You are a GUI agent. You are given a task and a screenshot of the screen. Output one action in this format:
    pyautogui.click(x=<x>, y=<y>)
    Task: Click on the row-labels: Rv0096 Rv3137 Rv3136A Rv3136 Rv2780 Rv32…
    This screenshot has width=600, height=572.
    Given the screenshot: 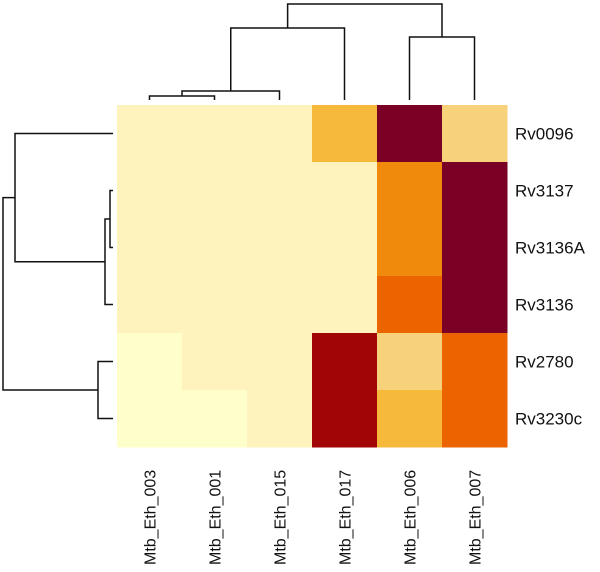 What is the action you would take?
    pyautogui.click(x=550, y=277)
    